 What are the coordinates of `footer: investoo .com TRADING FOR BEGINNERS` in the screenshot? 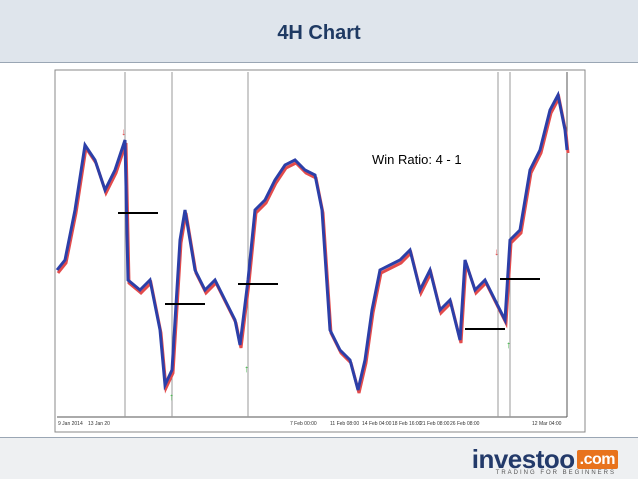 It's located at (319, 458).